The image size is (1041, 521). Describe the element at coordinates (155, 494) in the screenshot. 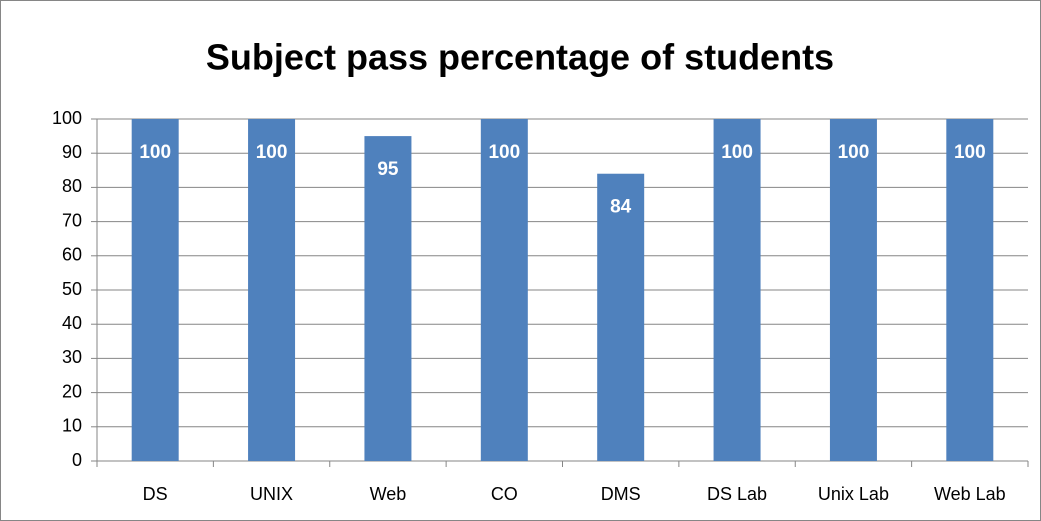

I see `x-tick-label: DS` at that location.